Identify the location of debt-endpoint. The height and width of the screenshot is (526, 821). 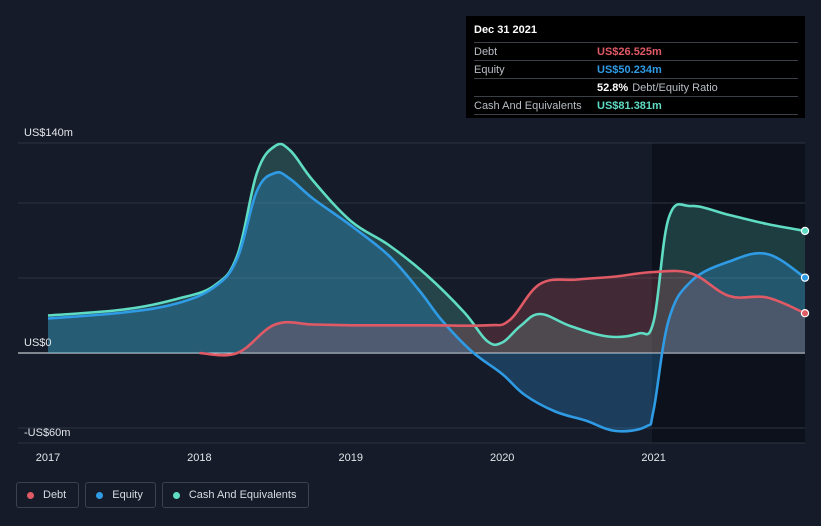
(805, 313).